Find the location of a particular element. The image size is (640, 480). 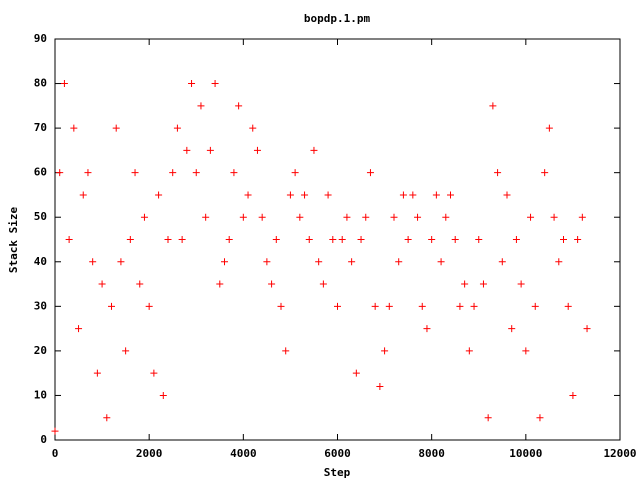

y-tick-label: 30 is located at coordinates (40, 305).